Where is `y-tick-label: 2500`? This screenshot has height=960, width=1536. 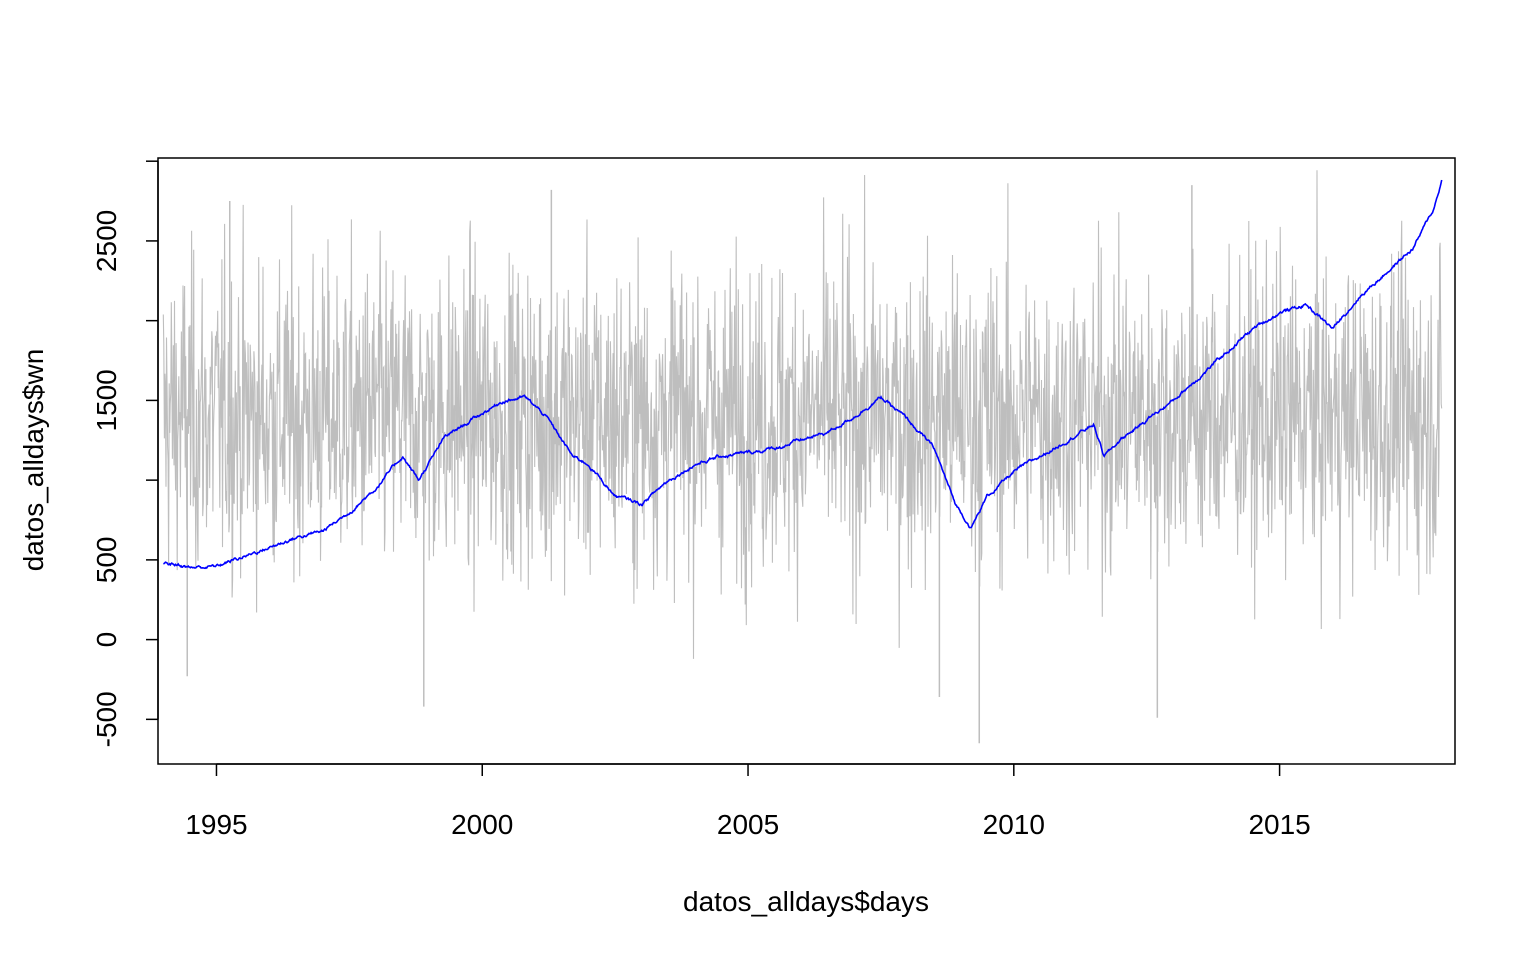 y-tick-label: 2500 is located at coordinates (106, 241).